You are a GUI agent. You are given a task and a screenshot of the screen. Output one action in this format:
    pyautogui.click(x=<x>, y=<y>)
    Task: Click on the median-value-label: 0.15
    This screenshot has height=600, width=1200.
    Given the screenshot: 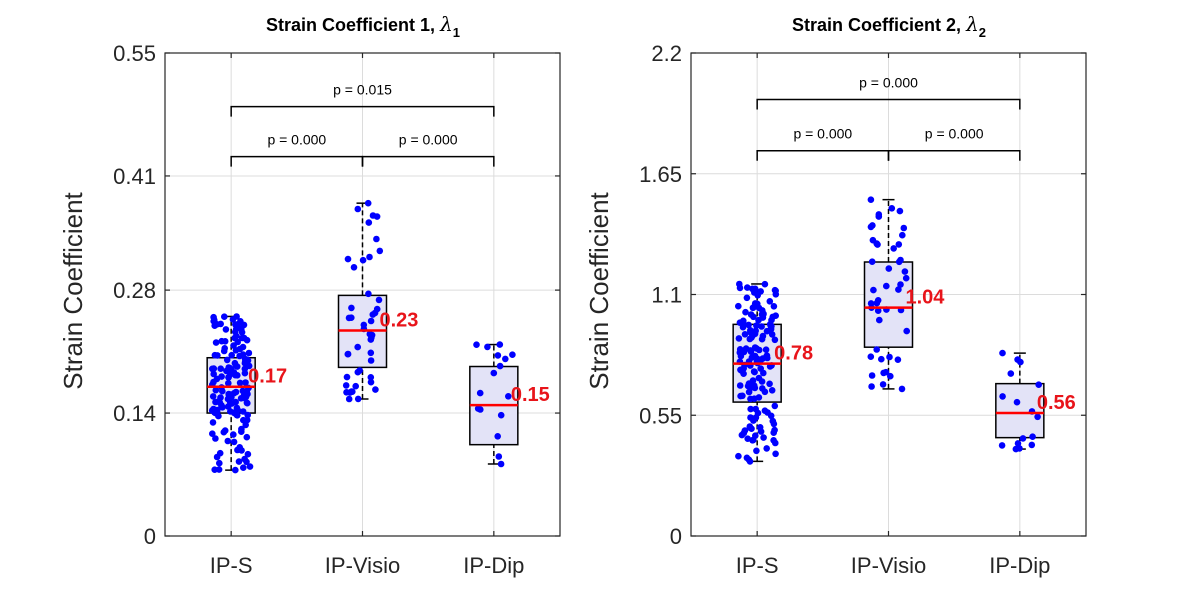 What is the action you would take?
    pyautogui.click(x=530, y=395)
    